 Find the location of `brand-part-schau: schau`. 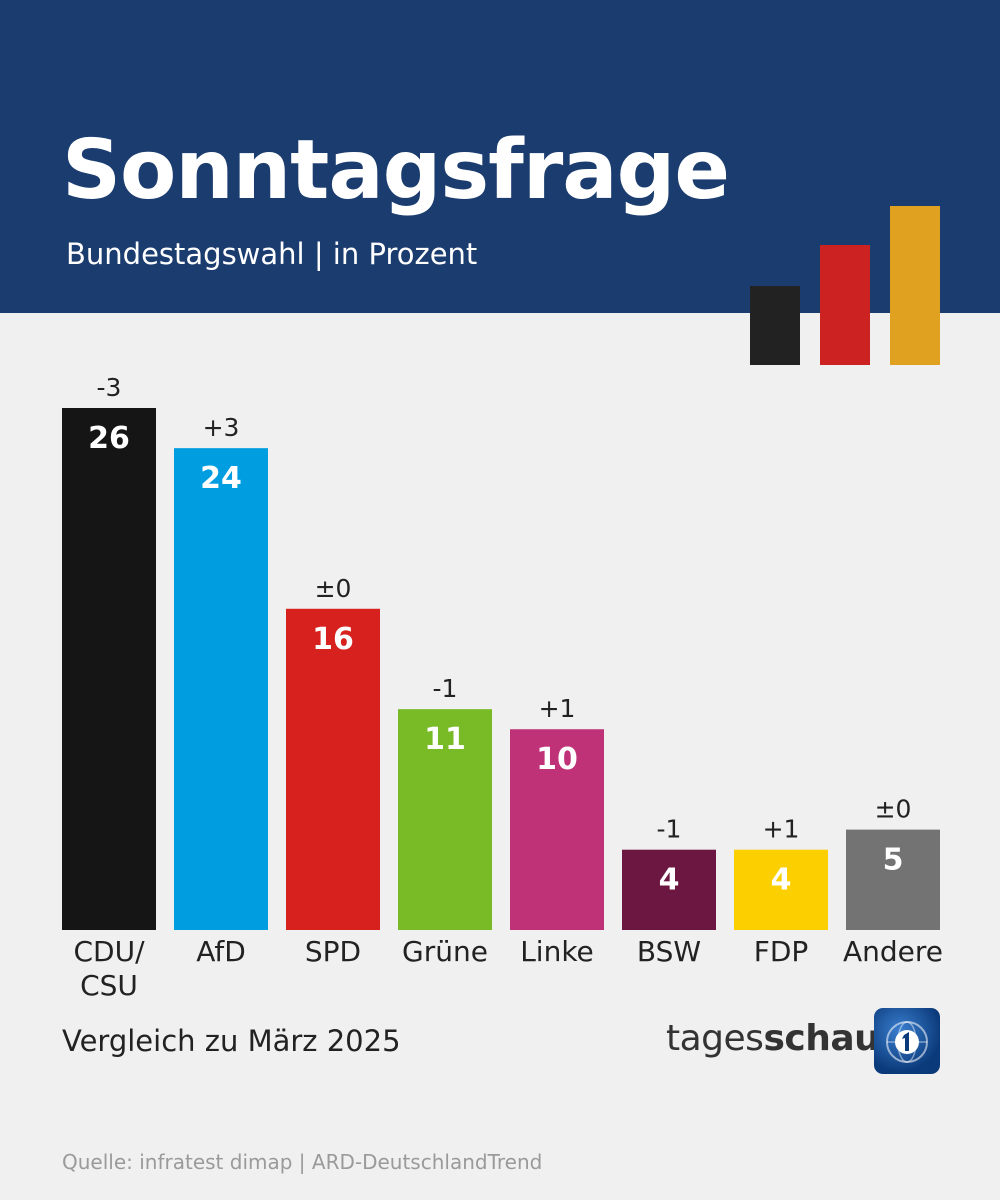

brand-part-schau: schau is located at coordinates (821, 1038).